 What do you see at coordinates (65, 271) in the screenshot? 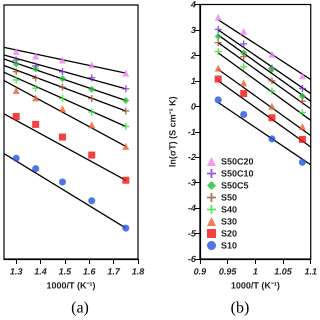
I see `x-tick-label: 1.5` at bounding box center [65, 271].